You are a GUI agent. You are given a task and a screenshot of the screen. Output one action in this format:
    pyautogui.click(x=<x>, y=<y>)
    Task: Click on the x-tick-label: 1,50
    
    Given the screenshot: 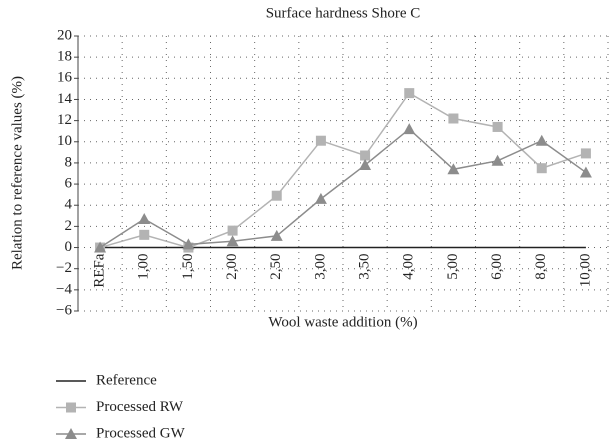 What is the action you would take?
    pyautogui.click(x=188, y=267)
    